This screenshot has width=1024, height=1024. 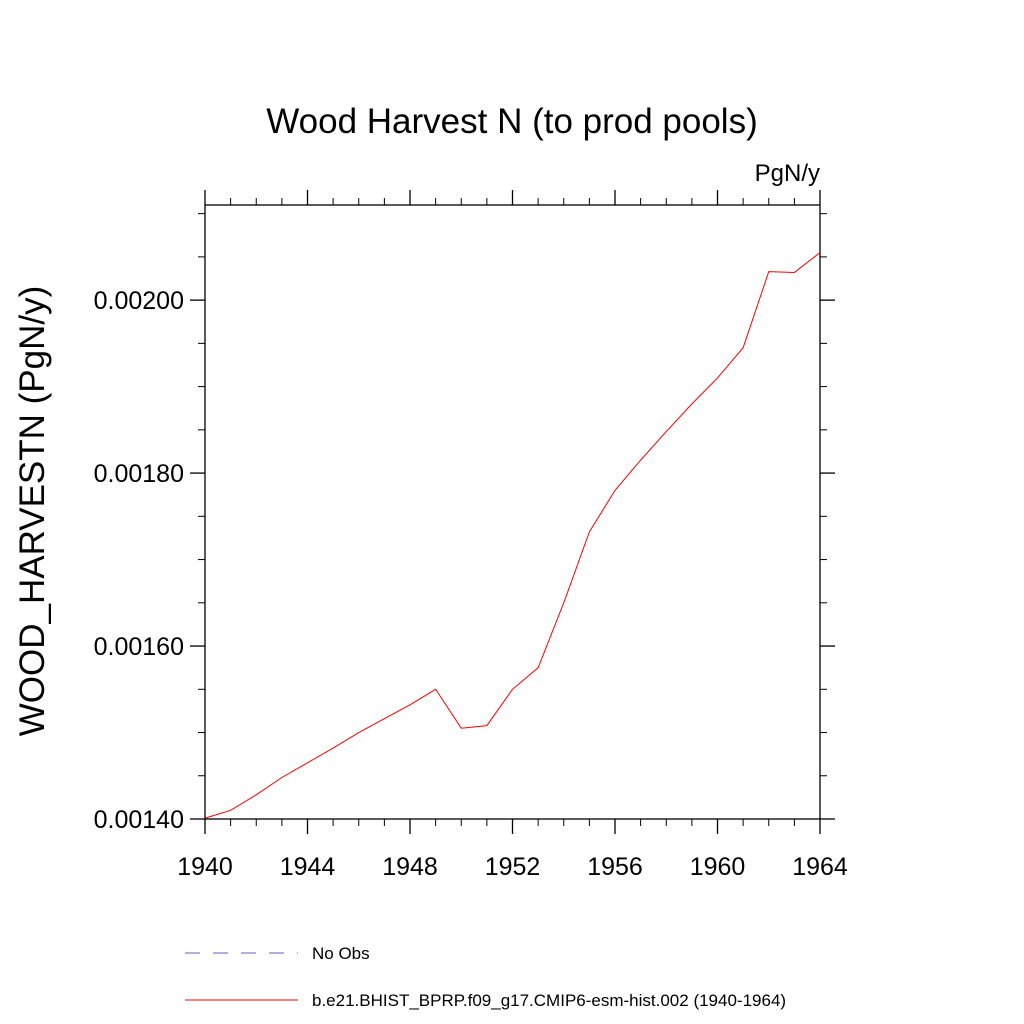 I want to click on y-axis-label: WOOD_HARVESTN (PgN/y), so click(x=32, y=511).